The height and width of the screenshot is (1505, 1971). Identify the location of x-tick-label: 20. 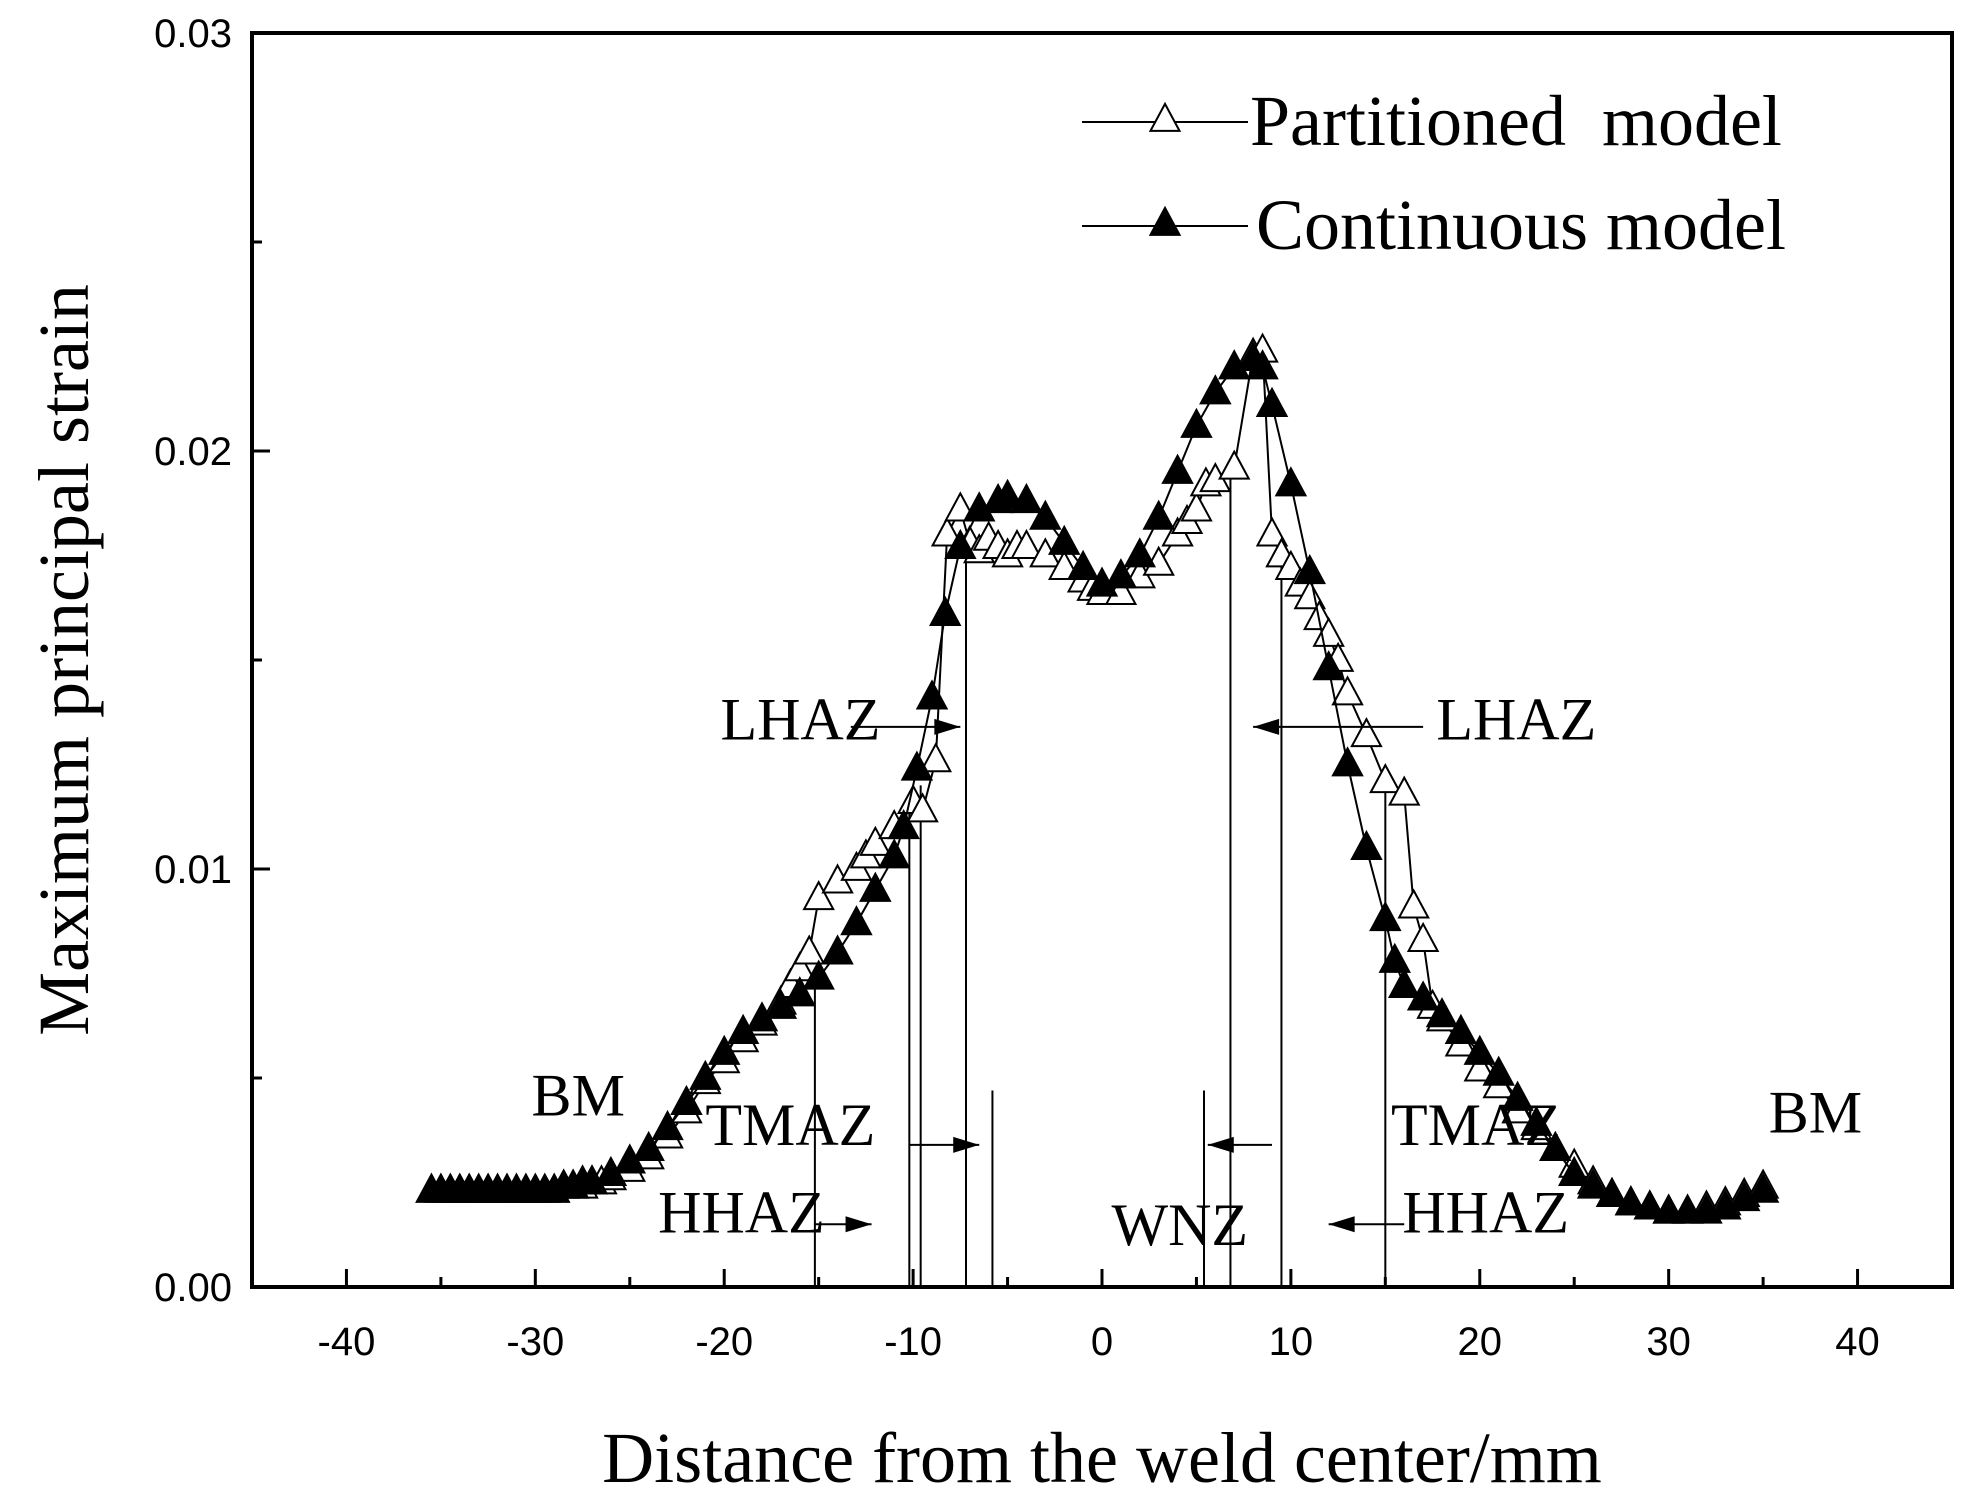
(1480, 1342).